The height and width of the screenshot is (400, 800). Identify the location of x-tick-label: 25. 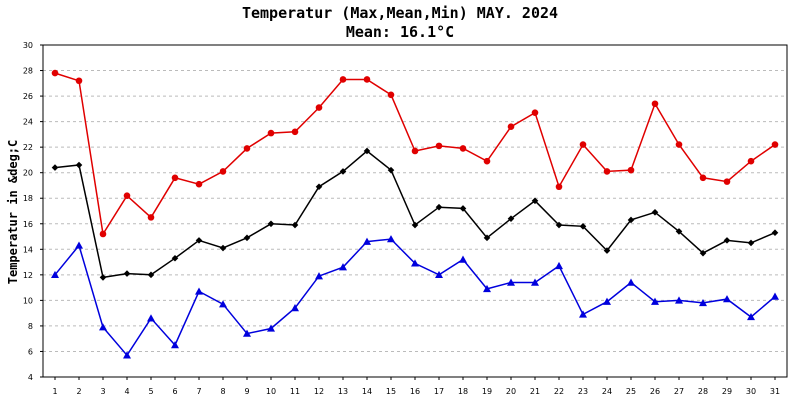
(631, 391).